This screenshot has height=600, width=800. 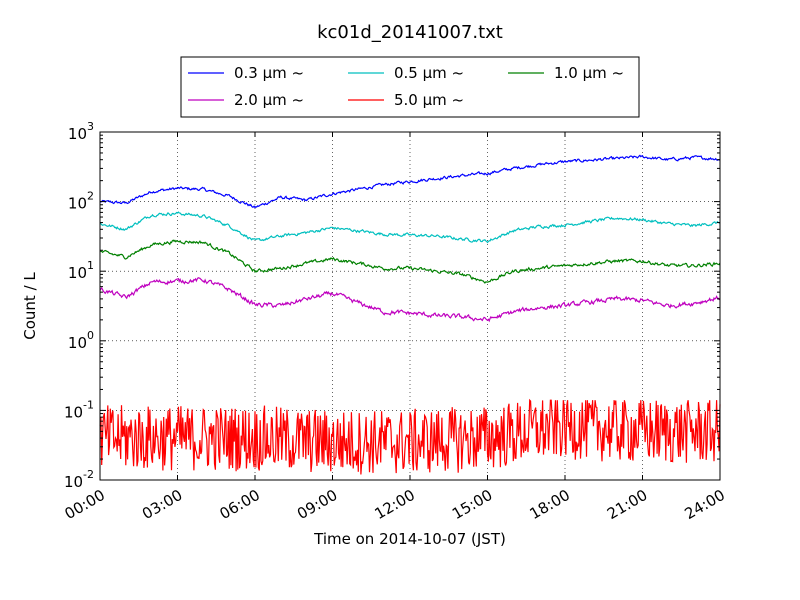 I want to click on y-tick-label: 10⁻², so click(x=79, y=479).